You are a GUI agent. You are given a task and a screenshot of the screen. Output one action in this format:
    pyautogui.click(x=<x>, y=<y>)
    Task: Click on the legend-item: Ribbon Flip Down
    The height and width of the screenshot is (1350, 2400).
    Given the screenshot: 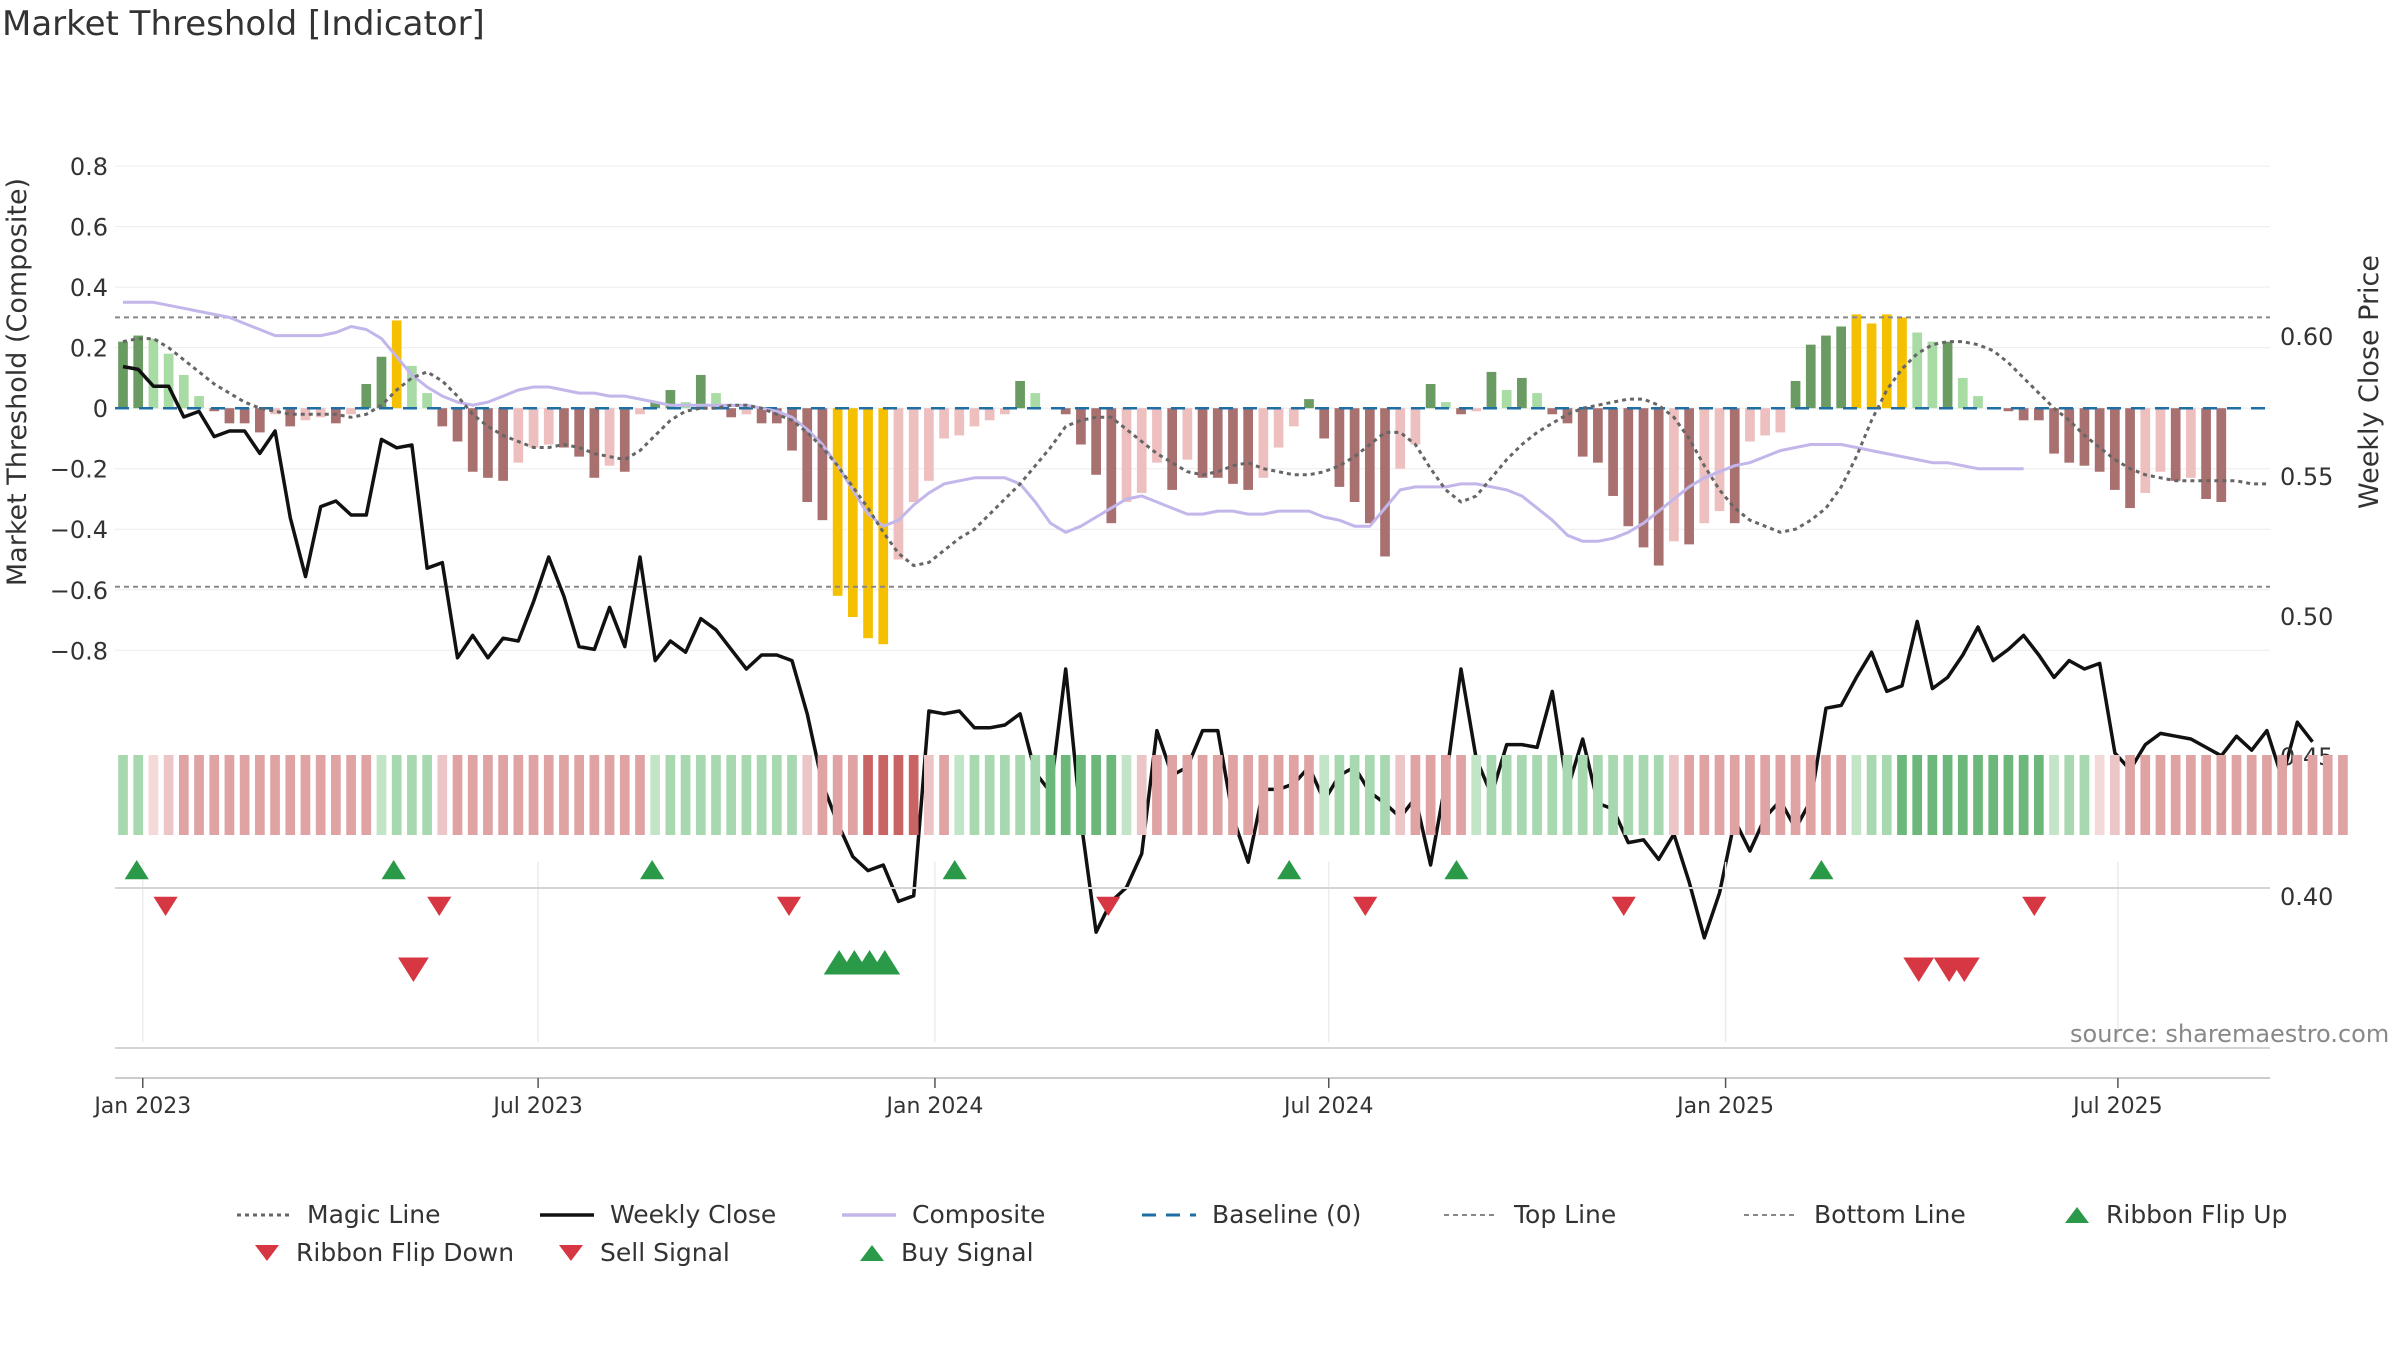 What is the action you would take?
    pyautogui.click(x=383, y=1252)
    